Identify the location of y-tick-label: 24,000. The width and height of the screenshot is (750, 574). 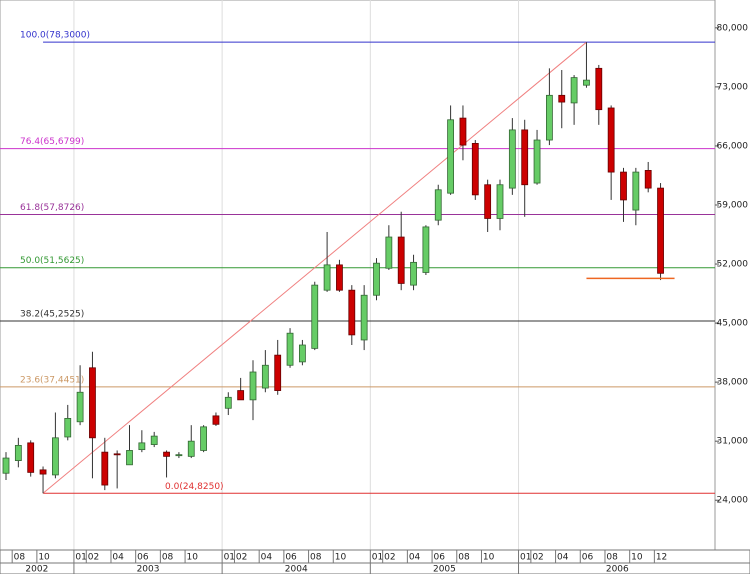
(733, 501).